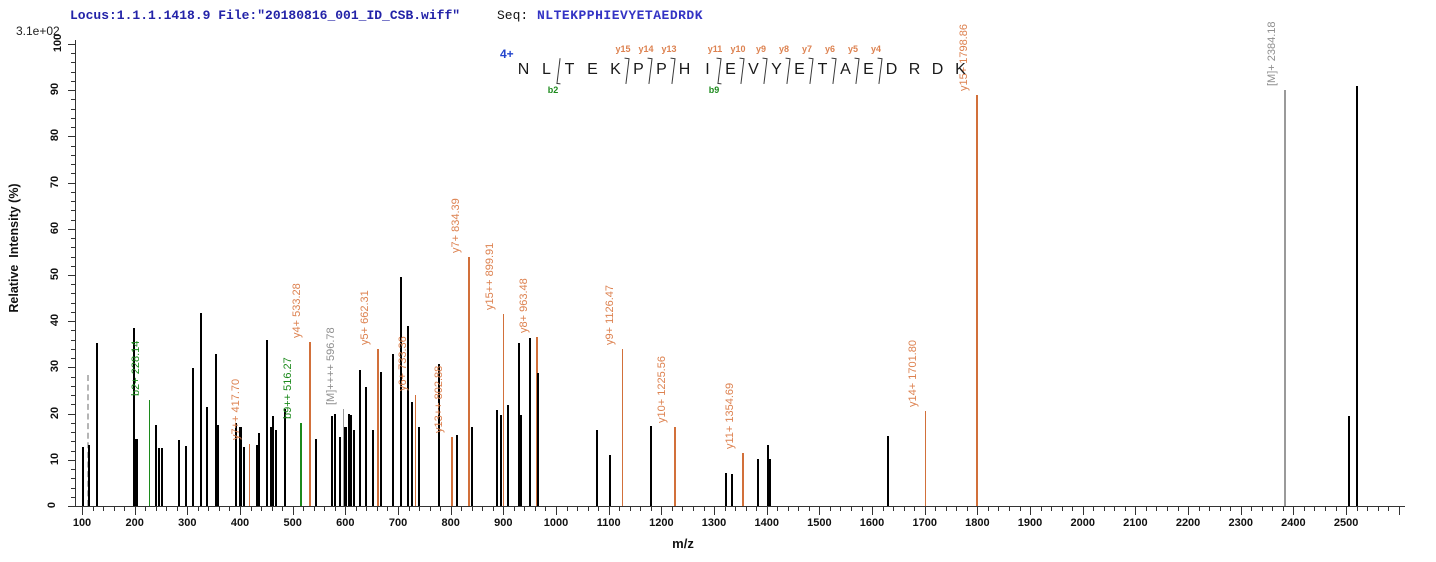  I want to click on x-axis-tick-label: 2200, so click(1188, 523).